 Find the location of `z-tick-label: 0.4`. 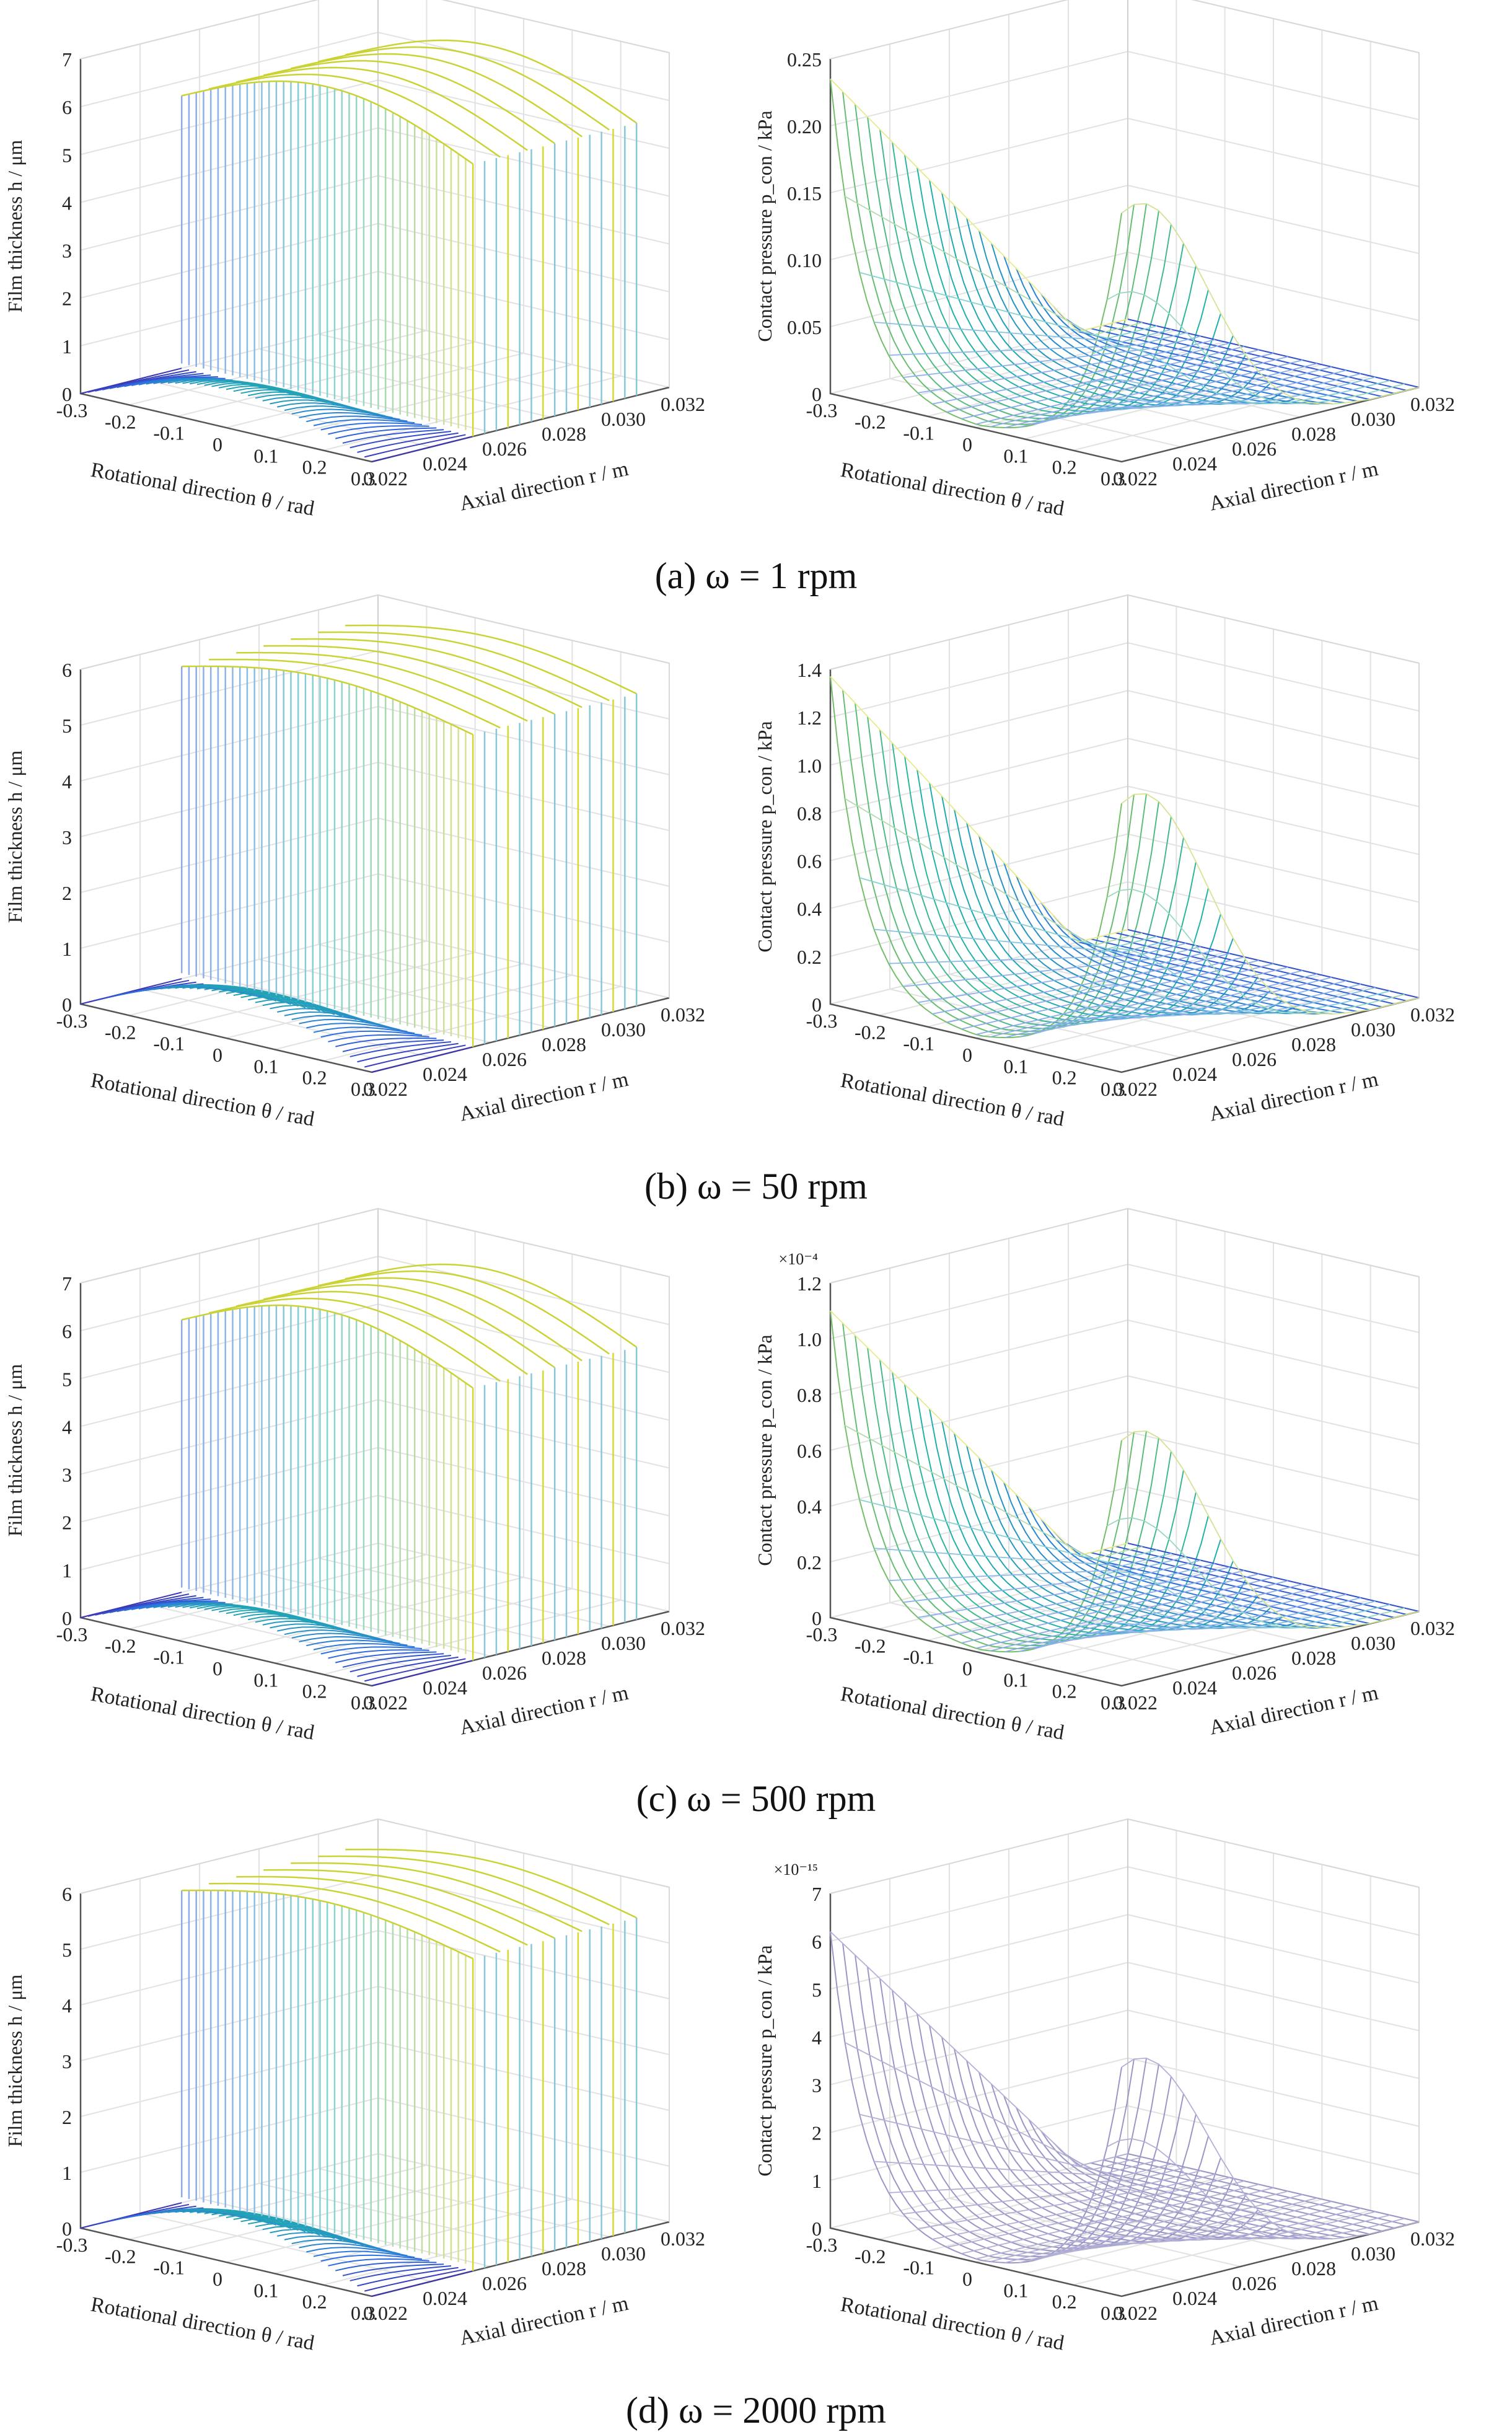

z-tick-label: 0.4 is located at coordinates (809, 909).